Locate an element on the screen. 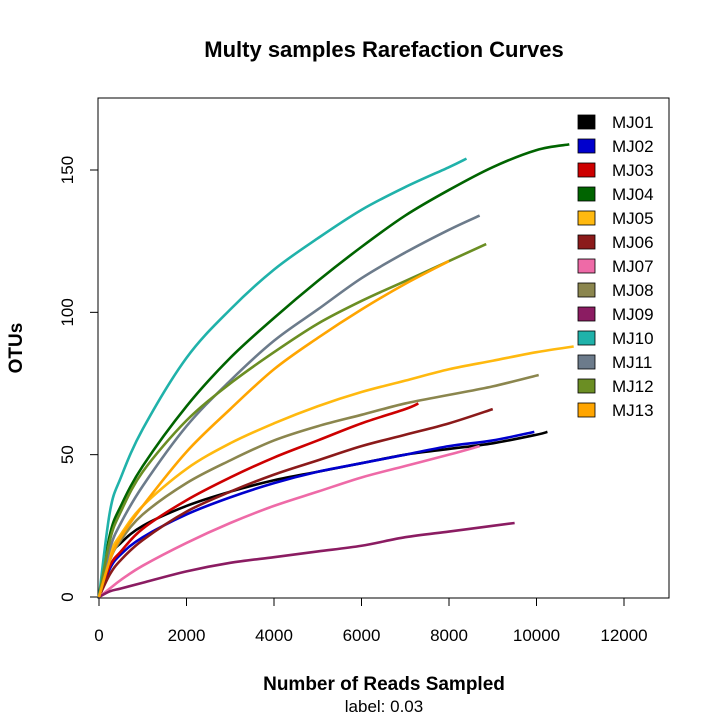 The image size is (720, 720). y-tick-label: 0 is located at coordinates (67, 596).